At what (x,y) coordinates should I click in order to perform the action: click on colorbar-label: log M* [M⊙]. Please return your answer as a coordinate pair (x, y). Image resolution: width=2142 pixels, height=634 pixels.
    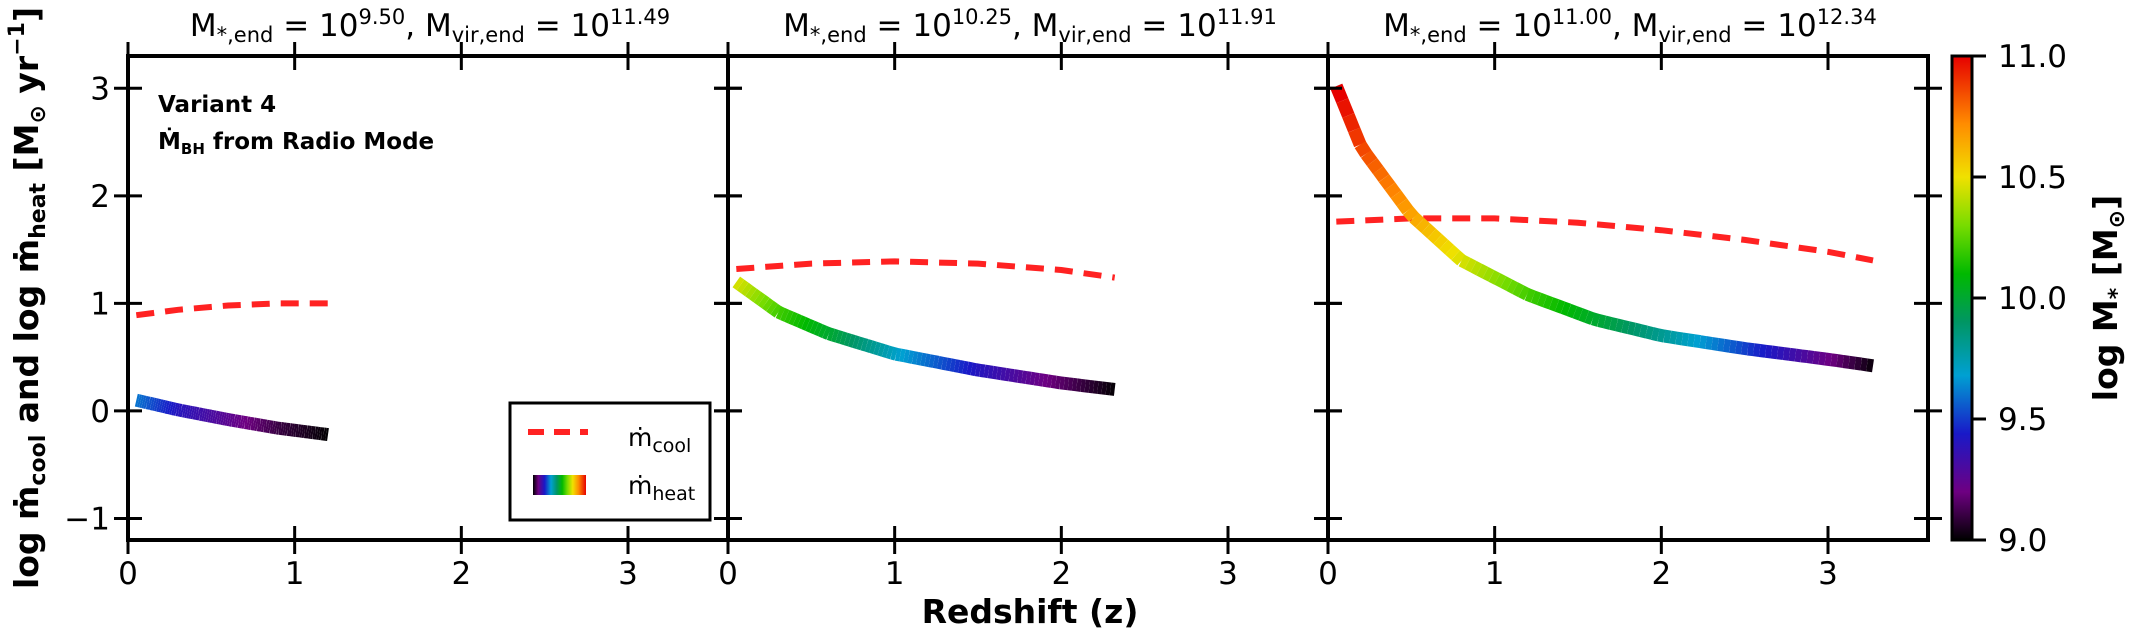
    Looking at the image, I should click on (2108, 298).